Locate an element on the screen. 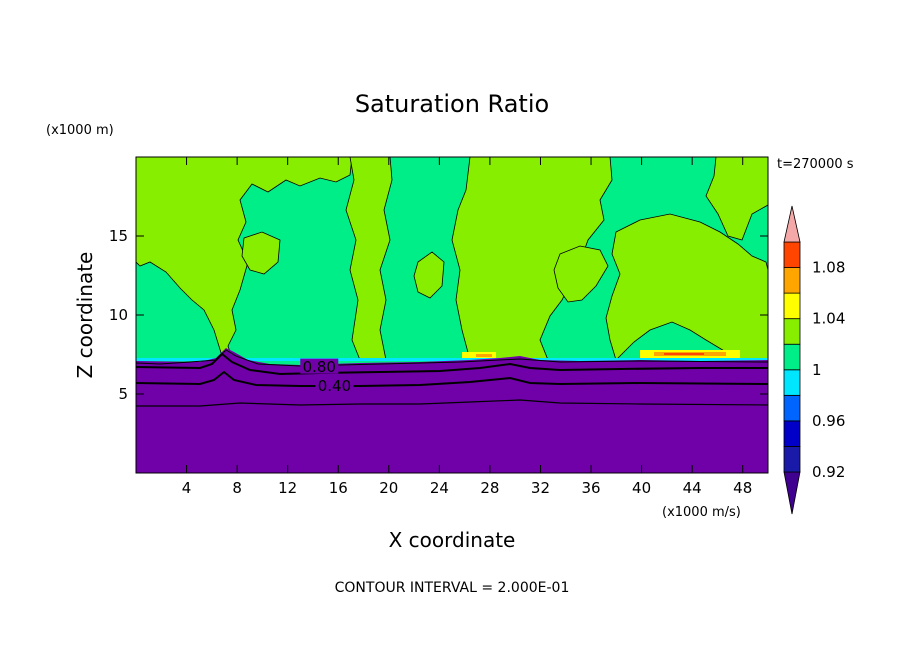  chart-title: Saturation Ratio is located at coordinates (452, 104).